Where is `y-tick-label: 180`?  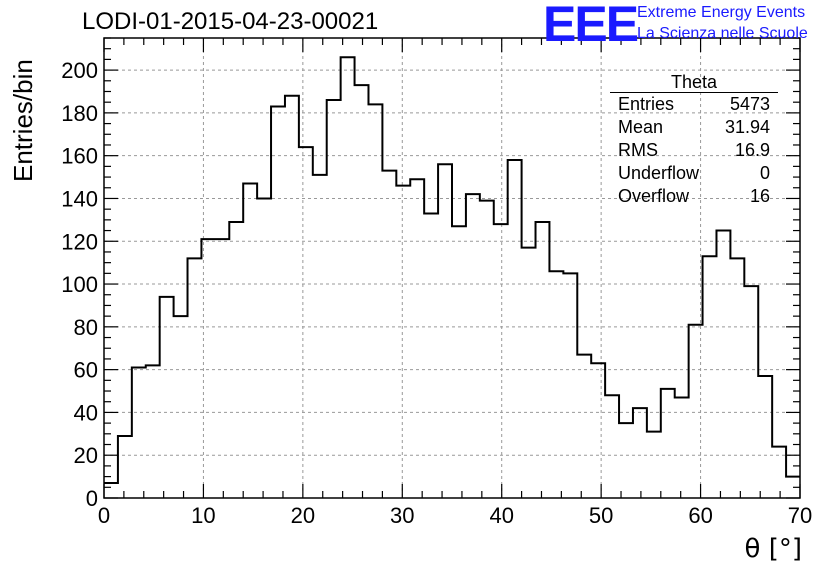 y-tick-label: 180 is located at coordinates (79, 113).